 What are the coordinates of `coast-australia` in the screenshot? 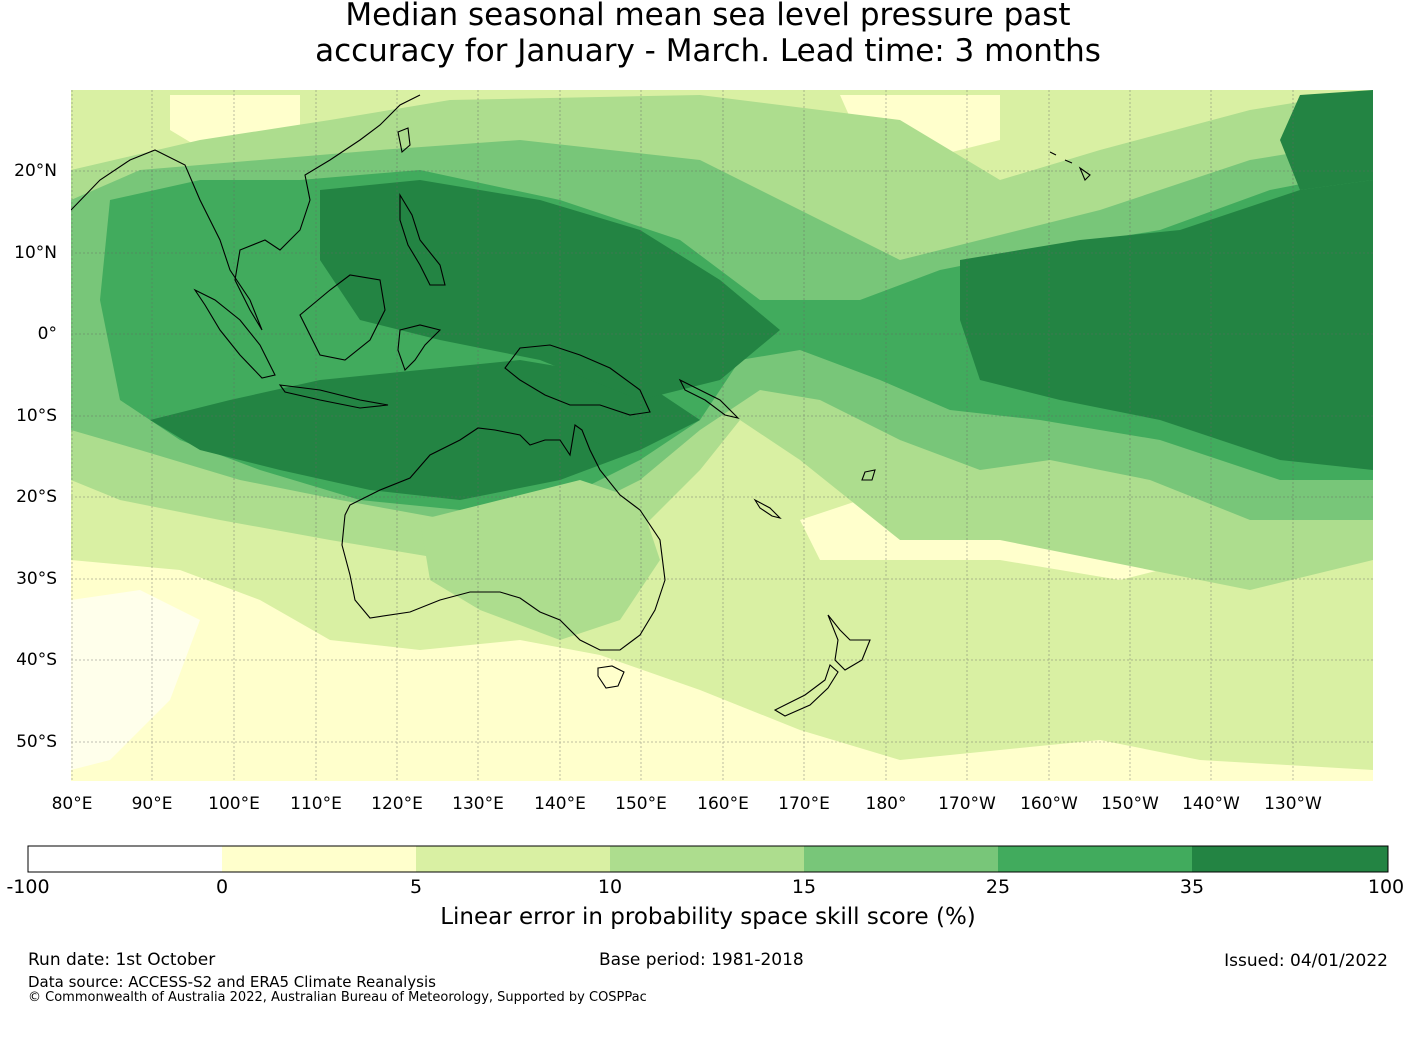 It's located at (503, 537).